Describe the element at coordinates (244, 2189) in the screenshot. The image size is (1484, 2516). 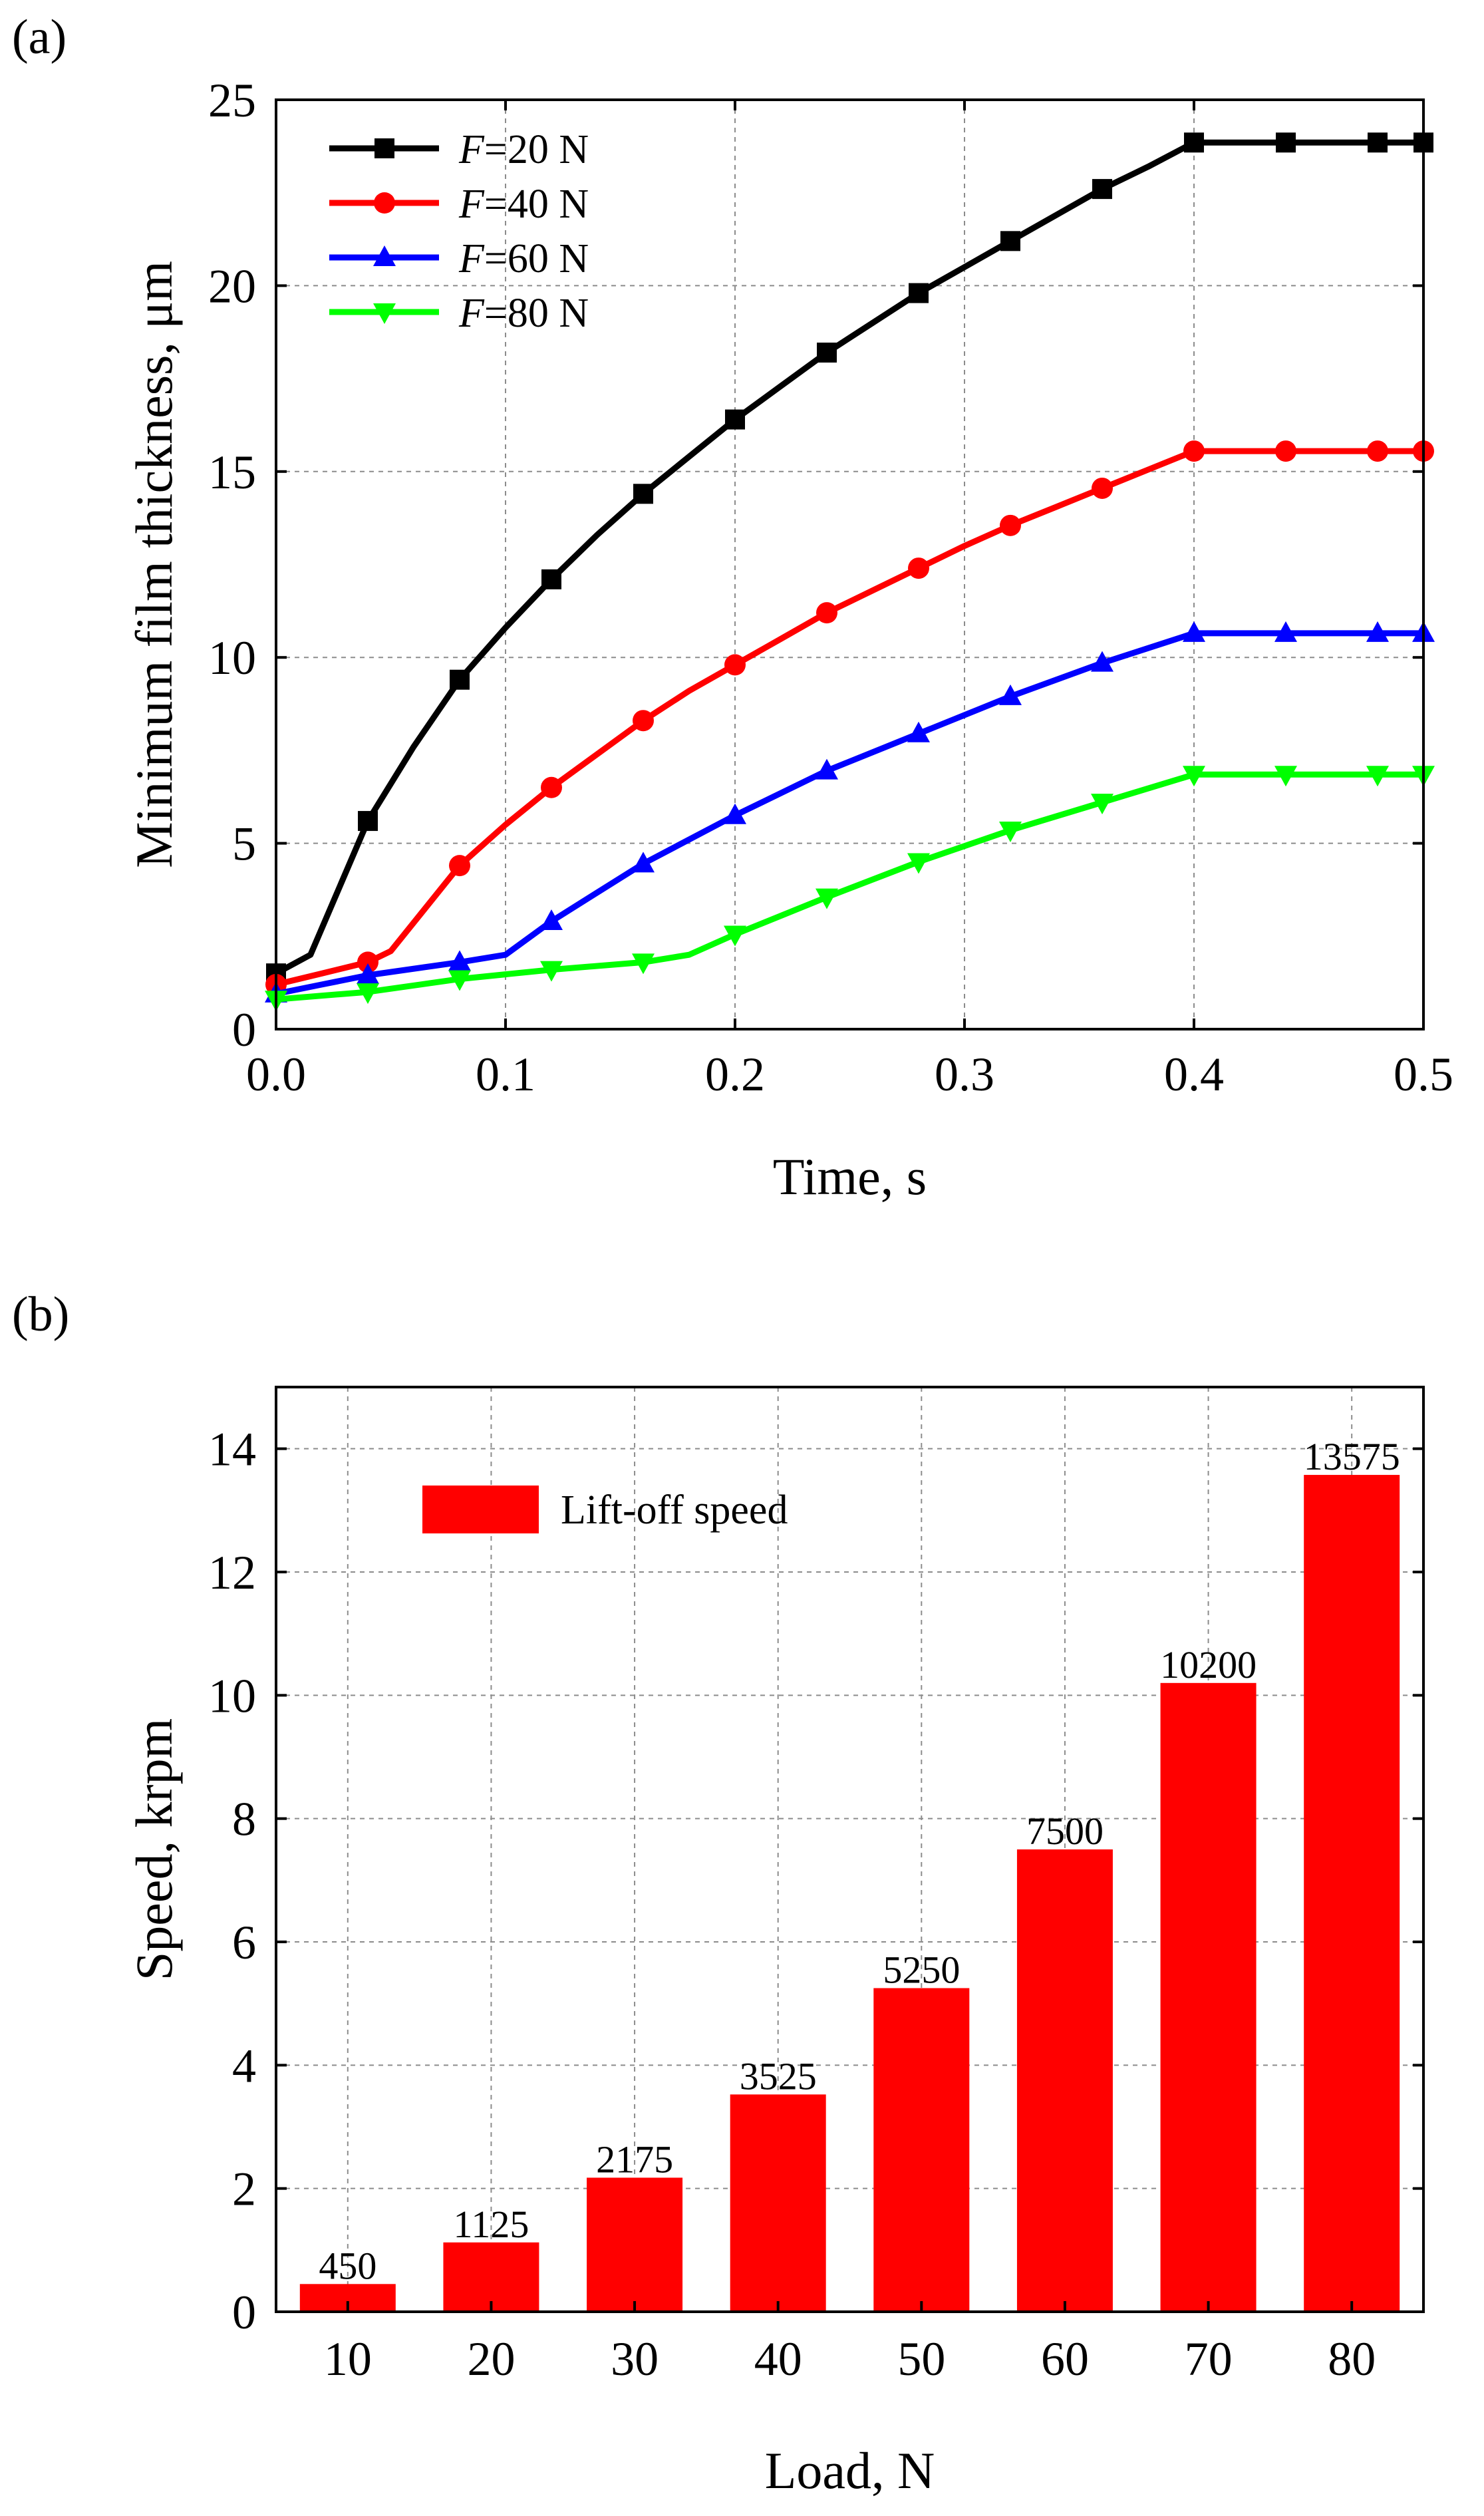
I see `y-tick-label: 2` at that location.